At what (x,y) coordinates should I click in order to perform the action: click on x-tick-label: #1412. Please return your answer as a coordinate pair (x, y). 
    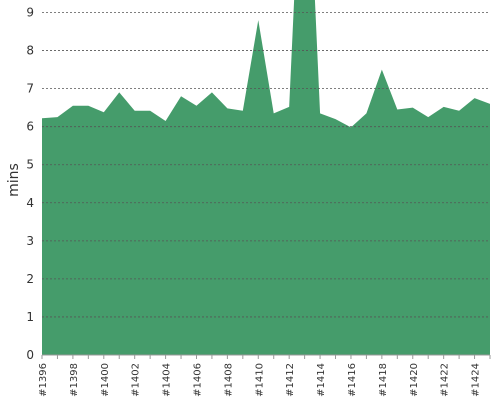
    Looking at the image, I should click on (290, 380).